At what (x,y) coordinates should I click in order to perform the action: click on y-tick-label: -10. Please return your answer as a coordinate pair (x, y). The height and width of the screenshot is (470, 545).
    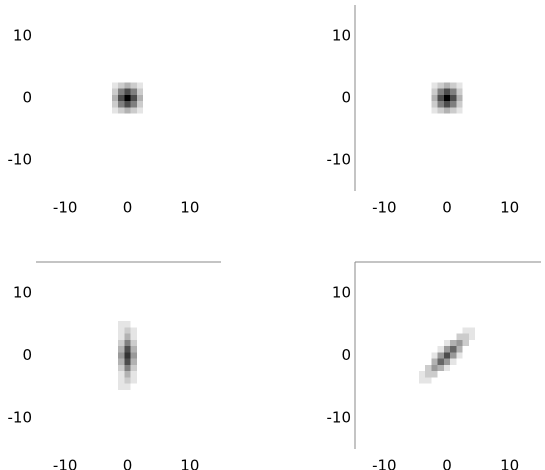
    Looking at the image, I should click on (339, 160).